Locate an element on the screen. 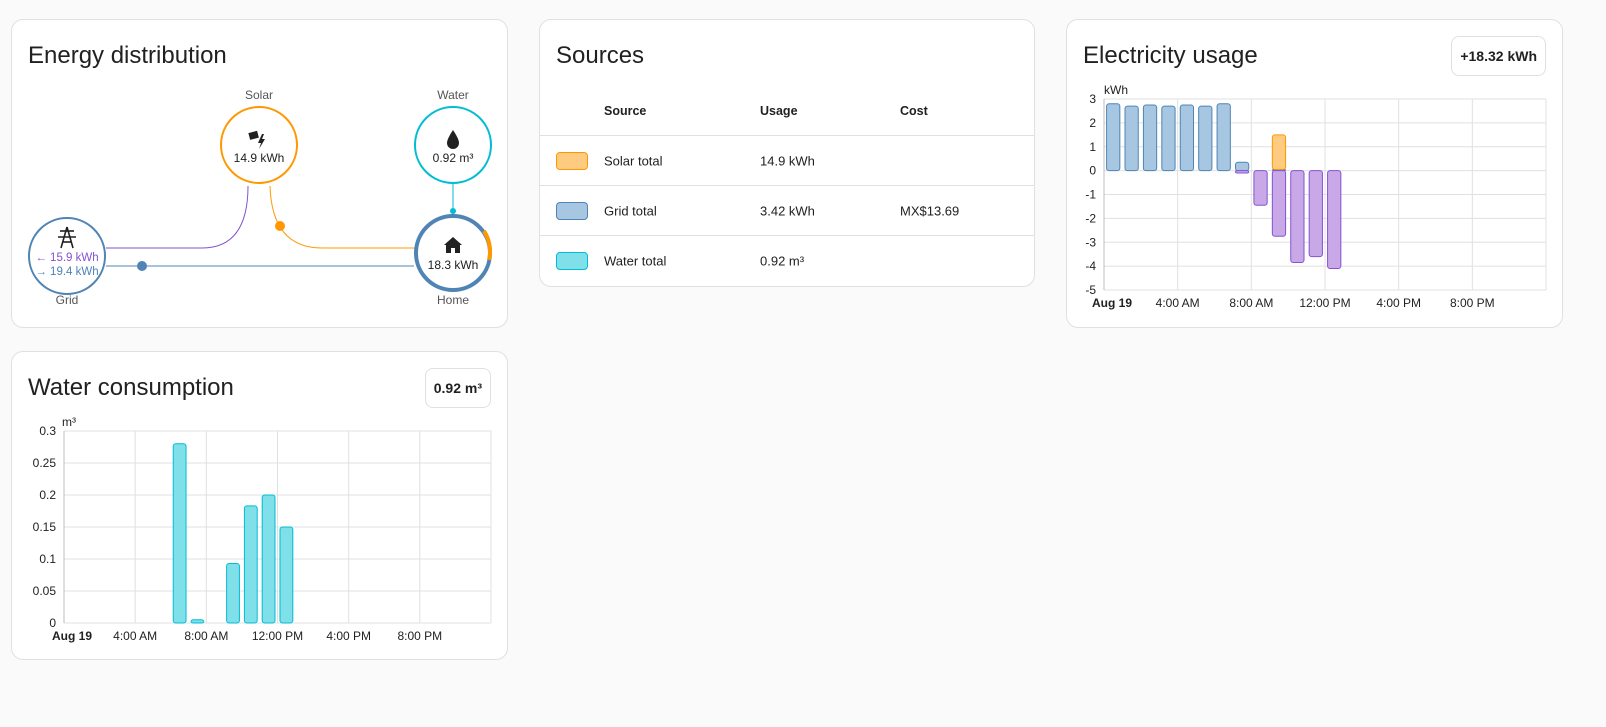 Image resolution: width=1606 pixels, height=727 pixels. y-tick-label: 0.15 is located at coordinates (45, 527).